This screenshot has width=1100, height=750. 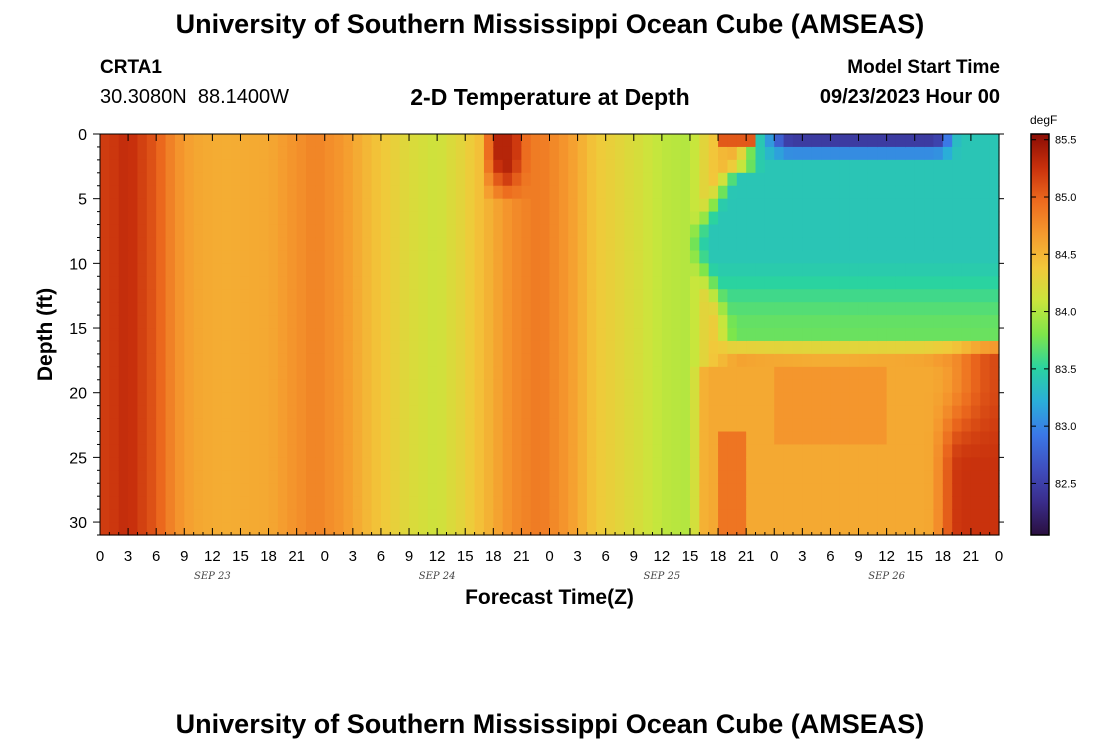 What do you see at coordinates (1065, 313) in the screenshot?
I see `colorbar-tick-label: 84.0` at bounding box center [1065, 313].